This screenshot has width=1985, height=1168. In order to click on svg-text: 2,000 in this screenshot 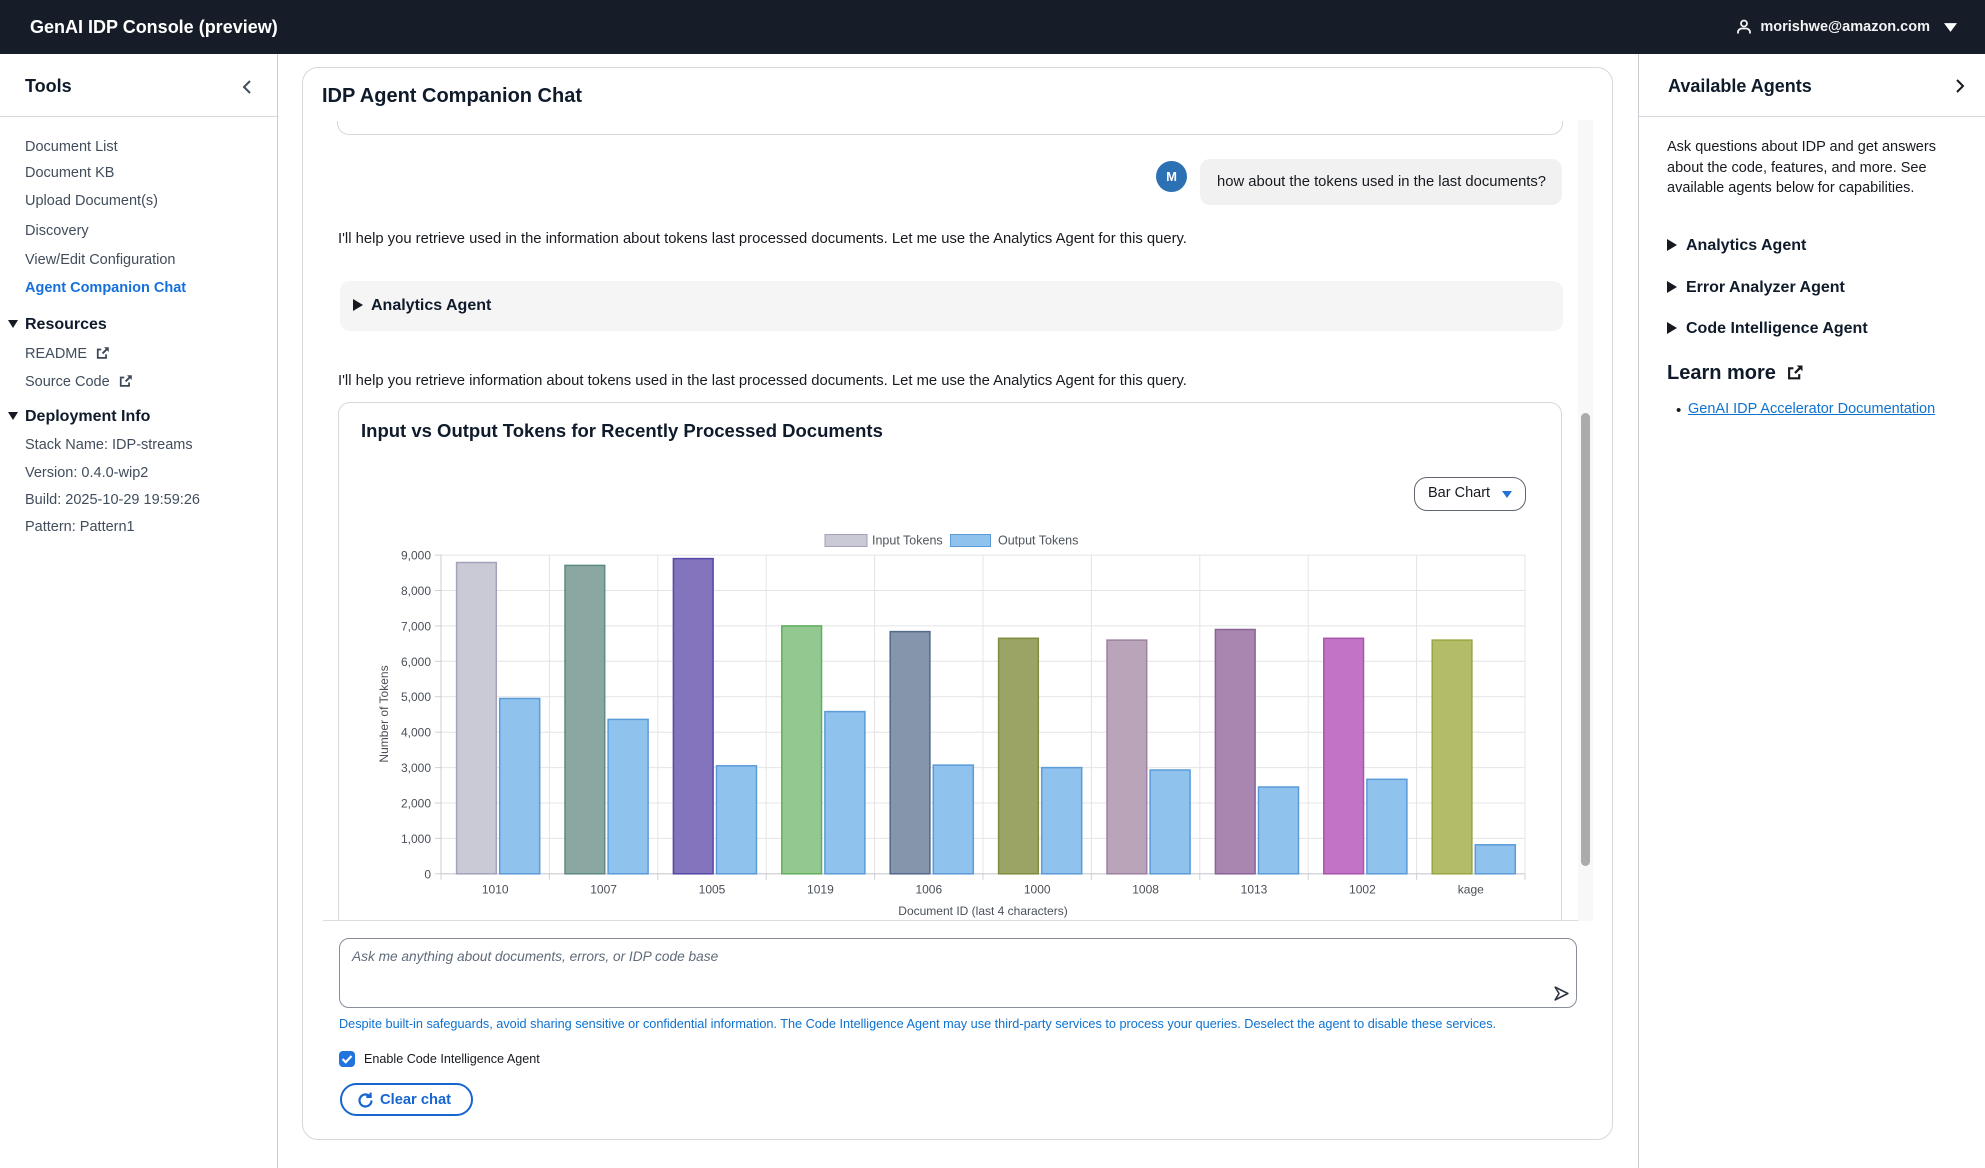, I will do `click(416, 804)`.